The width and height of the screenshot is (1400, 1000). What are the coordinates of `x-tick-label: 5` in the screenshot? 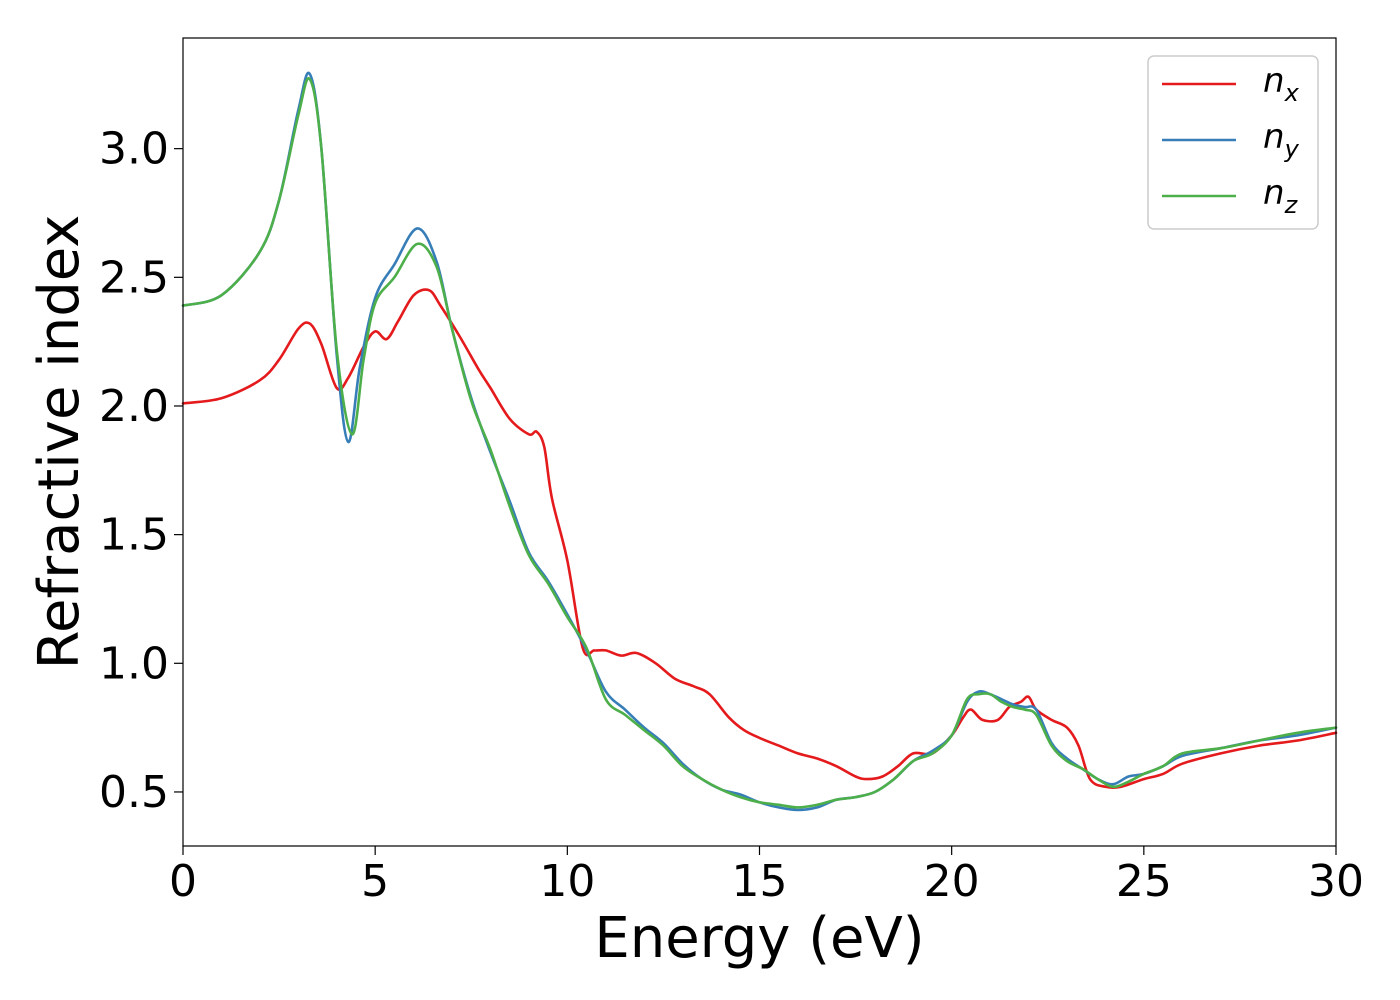 It's located at (375, 881).